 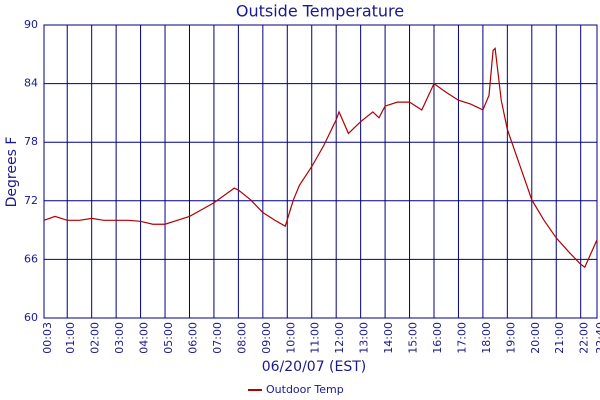 I want to click on x-tick-label: 02:00, so click(x=95, y=338).